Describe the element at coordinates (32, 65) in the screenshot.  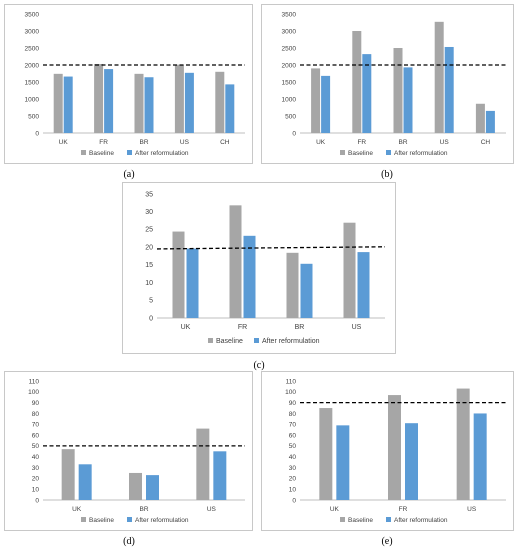
I see `y-tick-label: 2000` at that location.